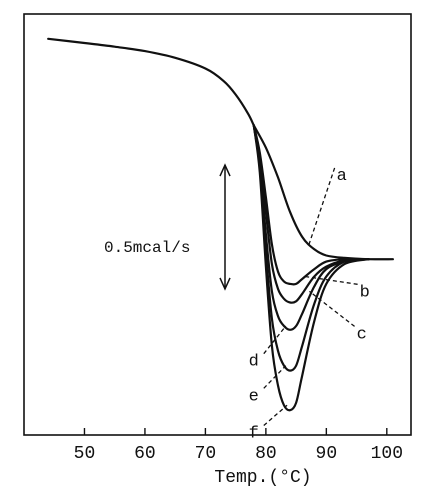 Image resolution: width=439 pixels, height=500 pixels. I want to click on x-tick-label-80: 80, so click(266, 454).